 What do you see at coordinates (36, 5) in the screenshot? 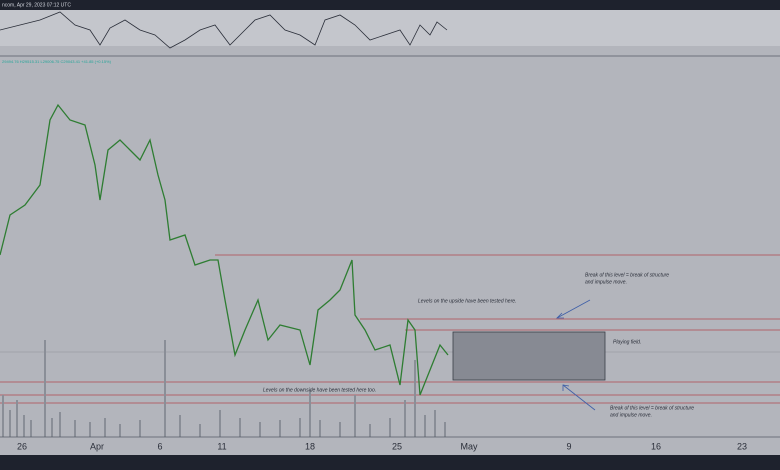
I see `header-source: ncom, Apr 29, 2023 07:12 UTC` at bounding box center [36, 5].